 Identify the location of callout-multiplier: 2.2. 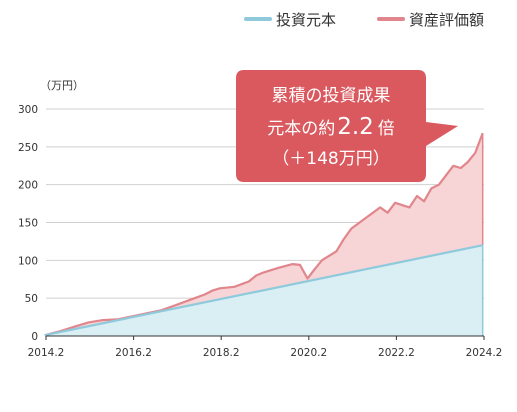
(355, 127).